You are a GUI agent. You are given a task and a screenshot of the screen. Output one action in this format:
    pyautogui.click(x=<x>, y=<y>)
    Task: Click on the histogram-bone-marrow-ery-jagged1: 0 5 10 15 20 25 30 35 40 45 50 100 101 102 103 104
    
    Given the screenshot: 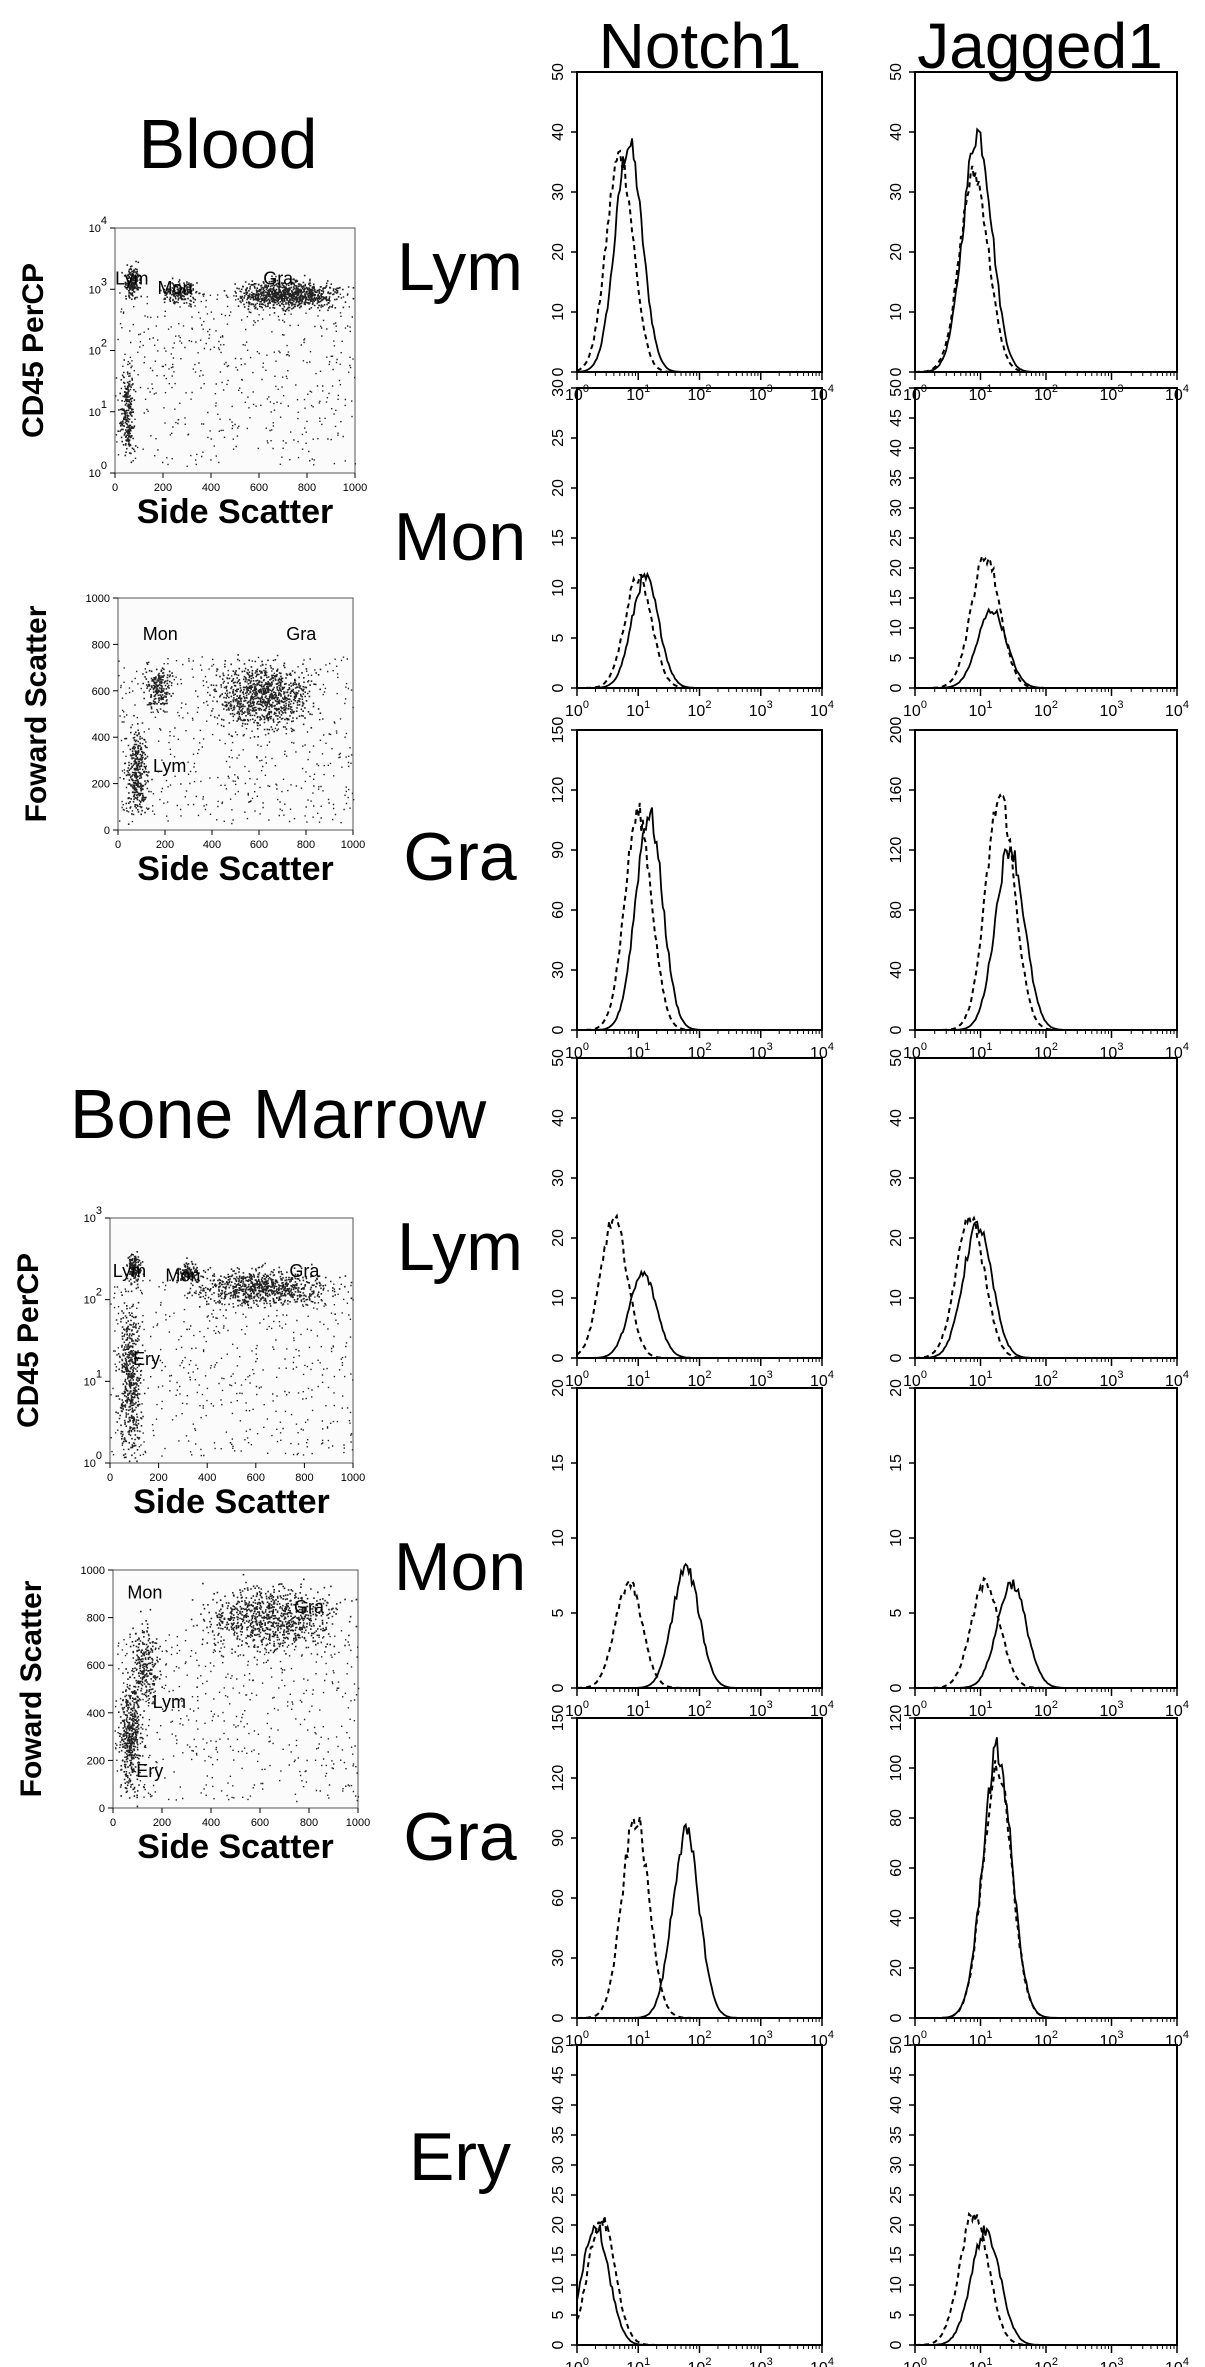 What is the action you would take?
    pyautogui.click(x=1038, y=2201)
    